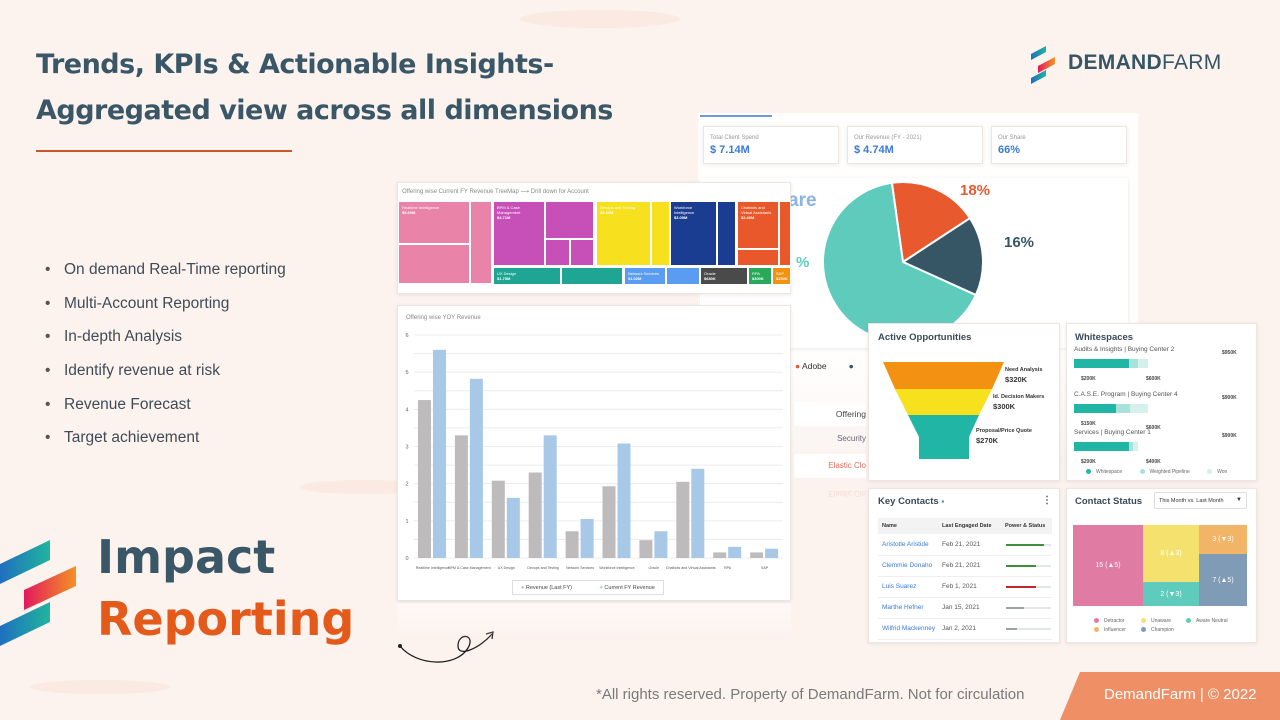 The height and width of the screenshot is (720, 1280). What do you see at coordinates (961, 544) in the screenshot?
I see `last-engaged-date: Feb 21, 2021` at bounding box center [961, 544].